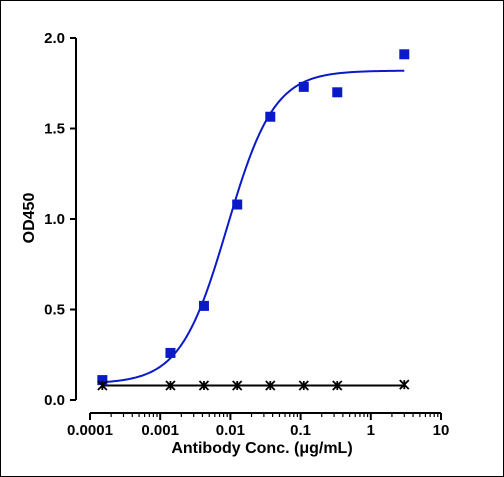 The height and width of the screenshot is (477, 504). I want to click on y-tick-label: 1.5, so click(54, 129).